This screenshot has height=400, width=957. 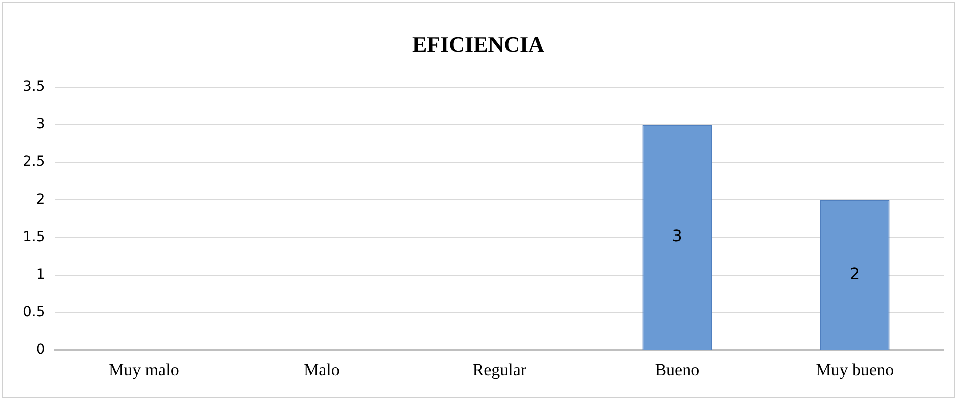 What do you see at coordinates (41, 124) in the screenshot?
I see `y-tick-label: 3` at bounding box center [41, 124].